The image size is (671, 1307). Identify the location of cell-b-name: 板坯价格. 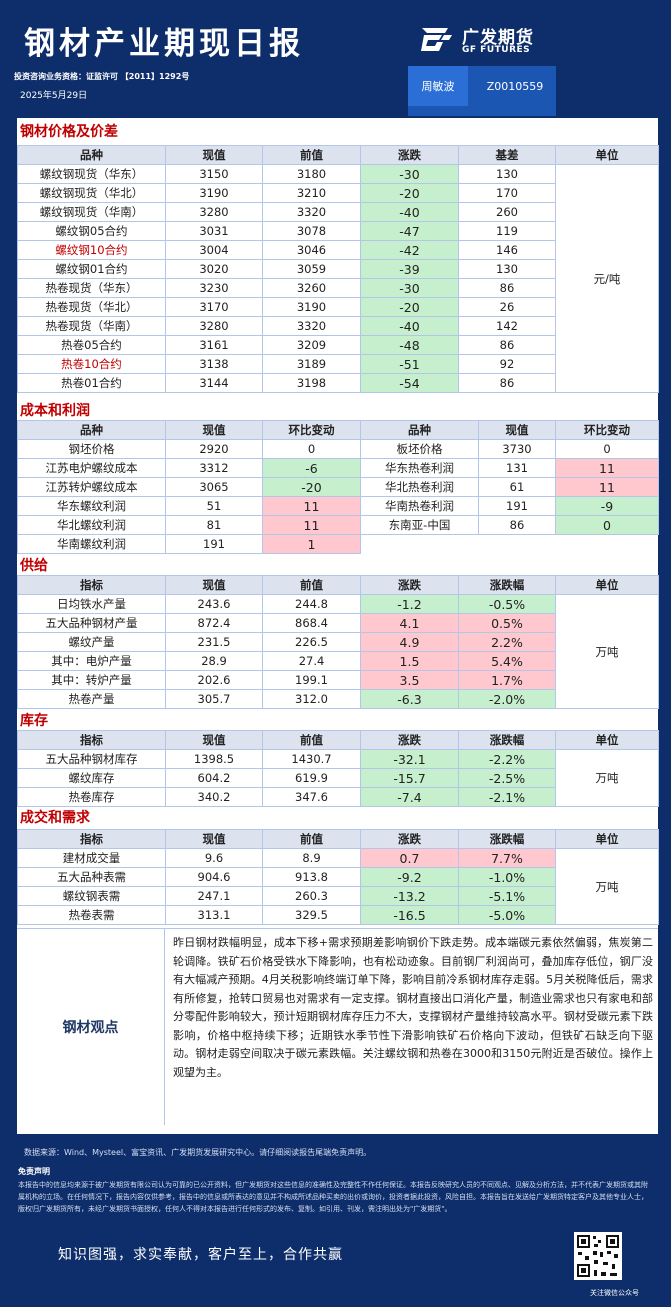
(419, 449).